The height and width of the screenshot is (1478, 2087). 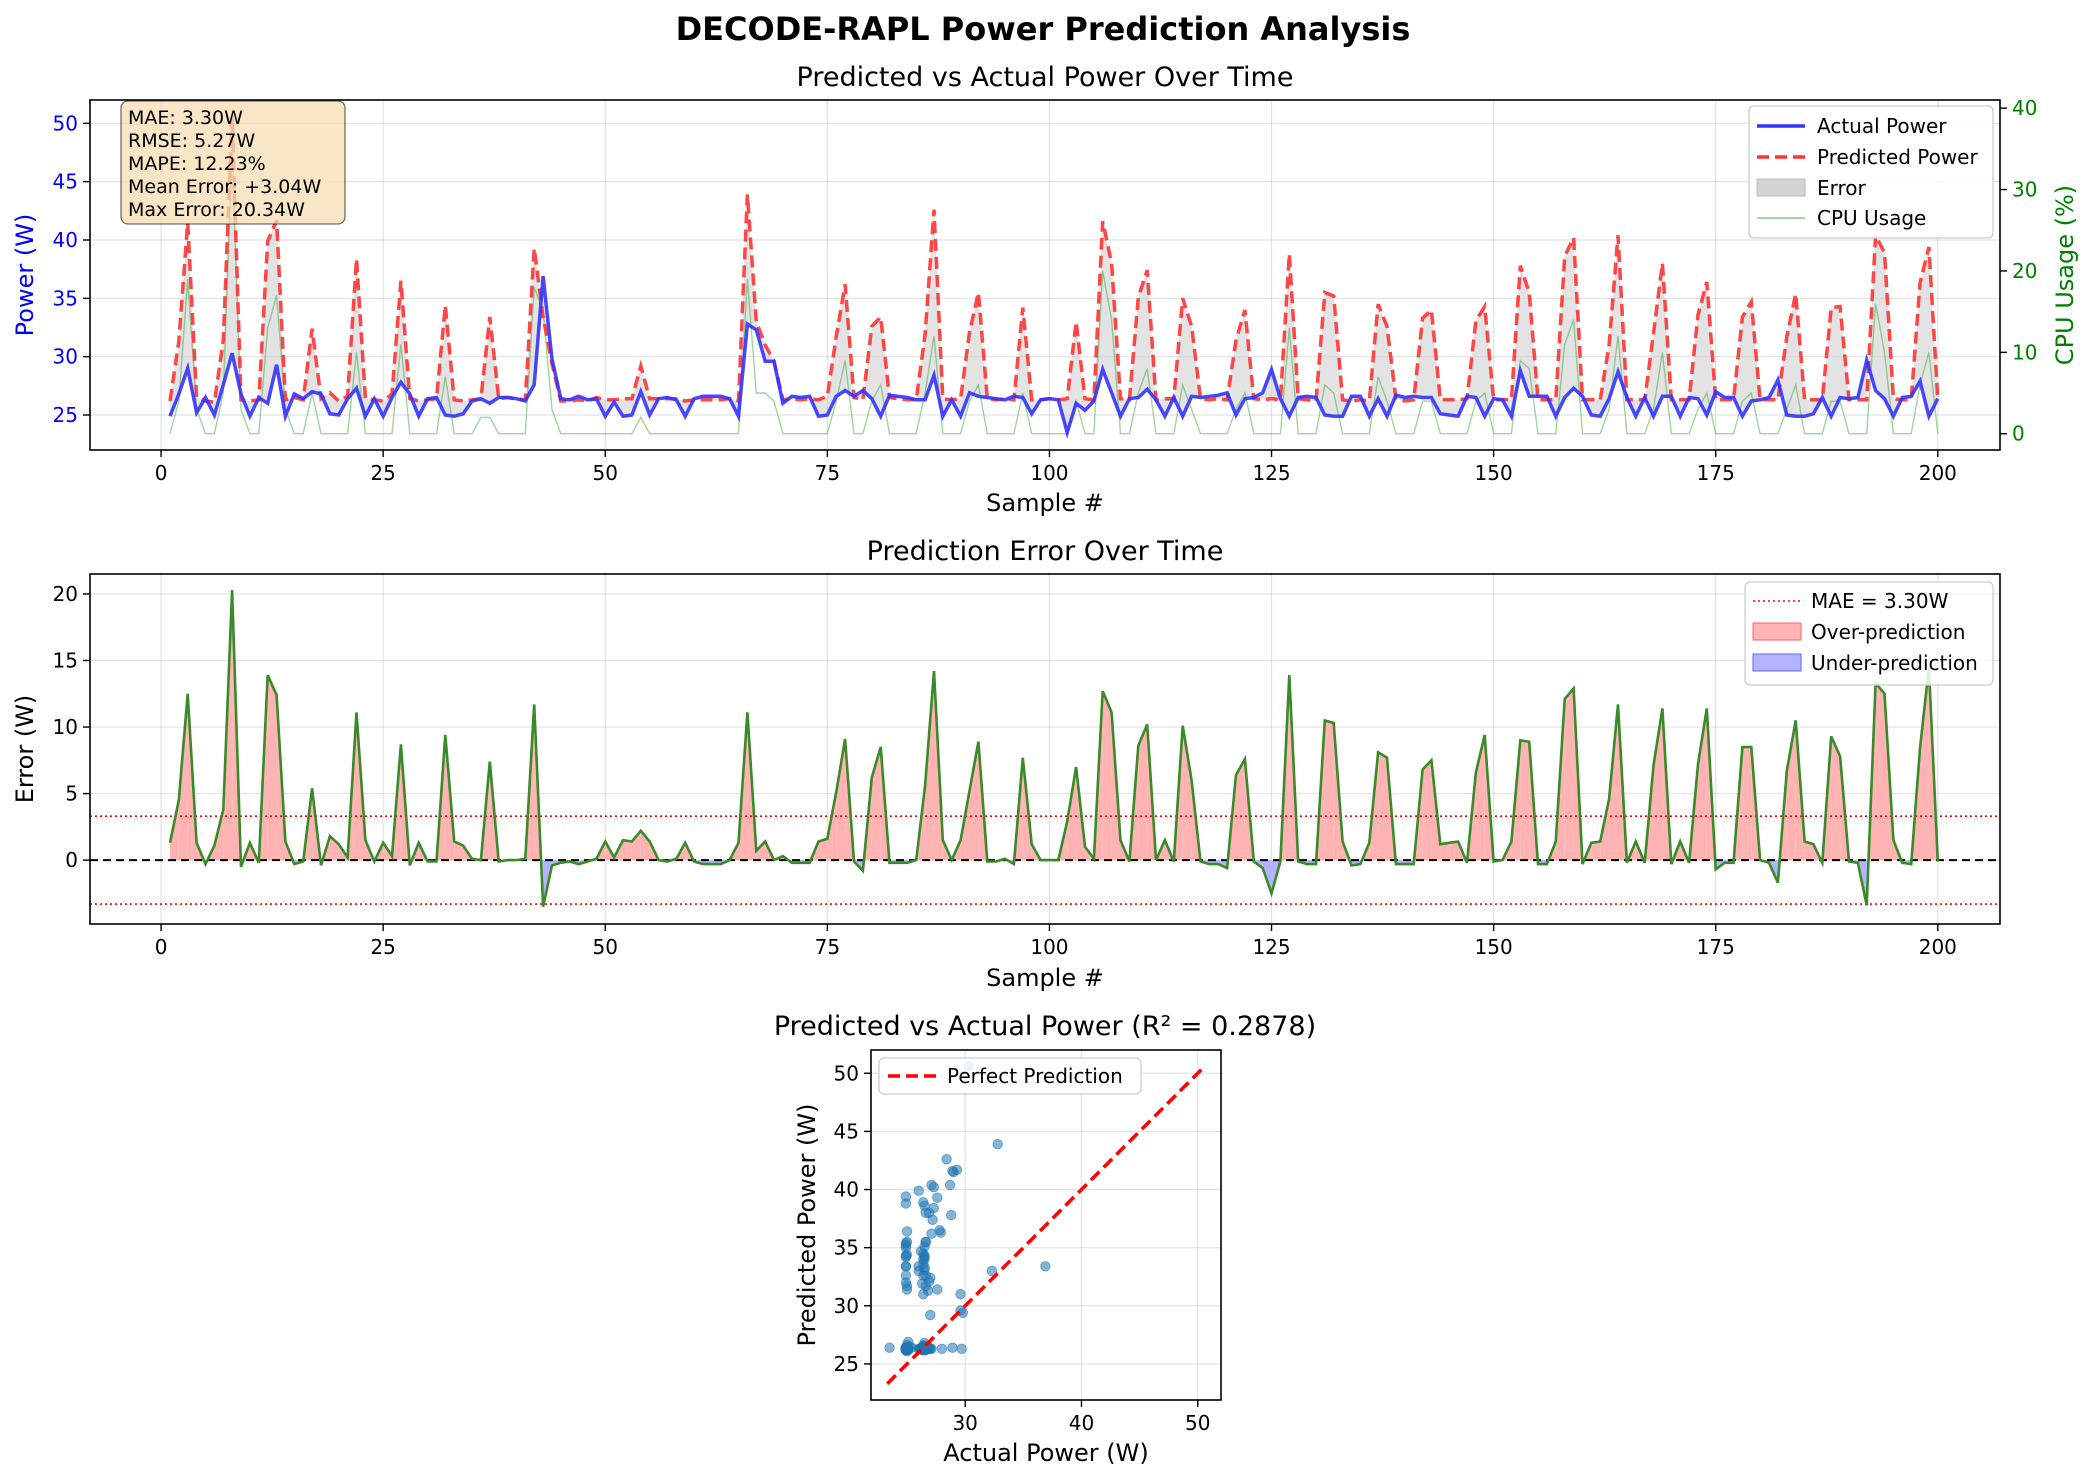 I want to click on error-y-tick-label: 5, so click(x=71, y=794).